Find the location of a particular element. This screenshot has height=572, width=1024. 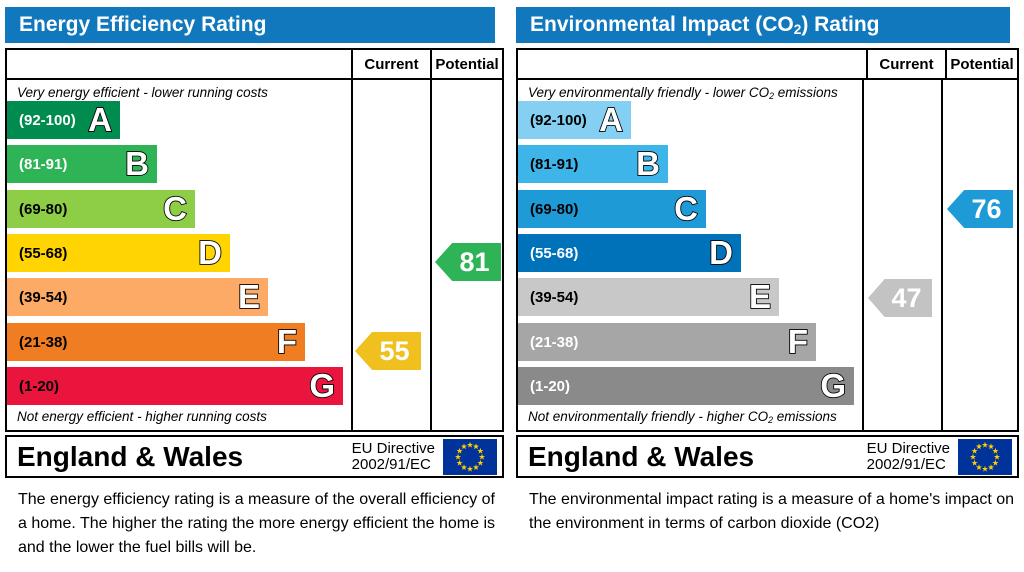

panel-title-subscript: 2 is located at coordinates (797, 29).